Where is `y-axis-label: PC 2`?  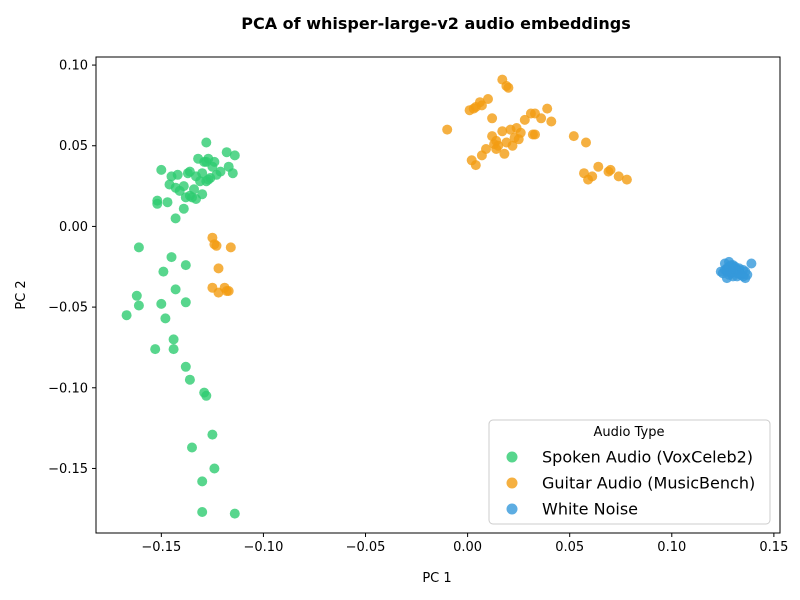
y-axis-label: PC 2 is located at coordinates (21, 294).